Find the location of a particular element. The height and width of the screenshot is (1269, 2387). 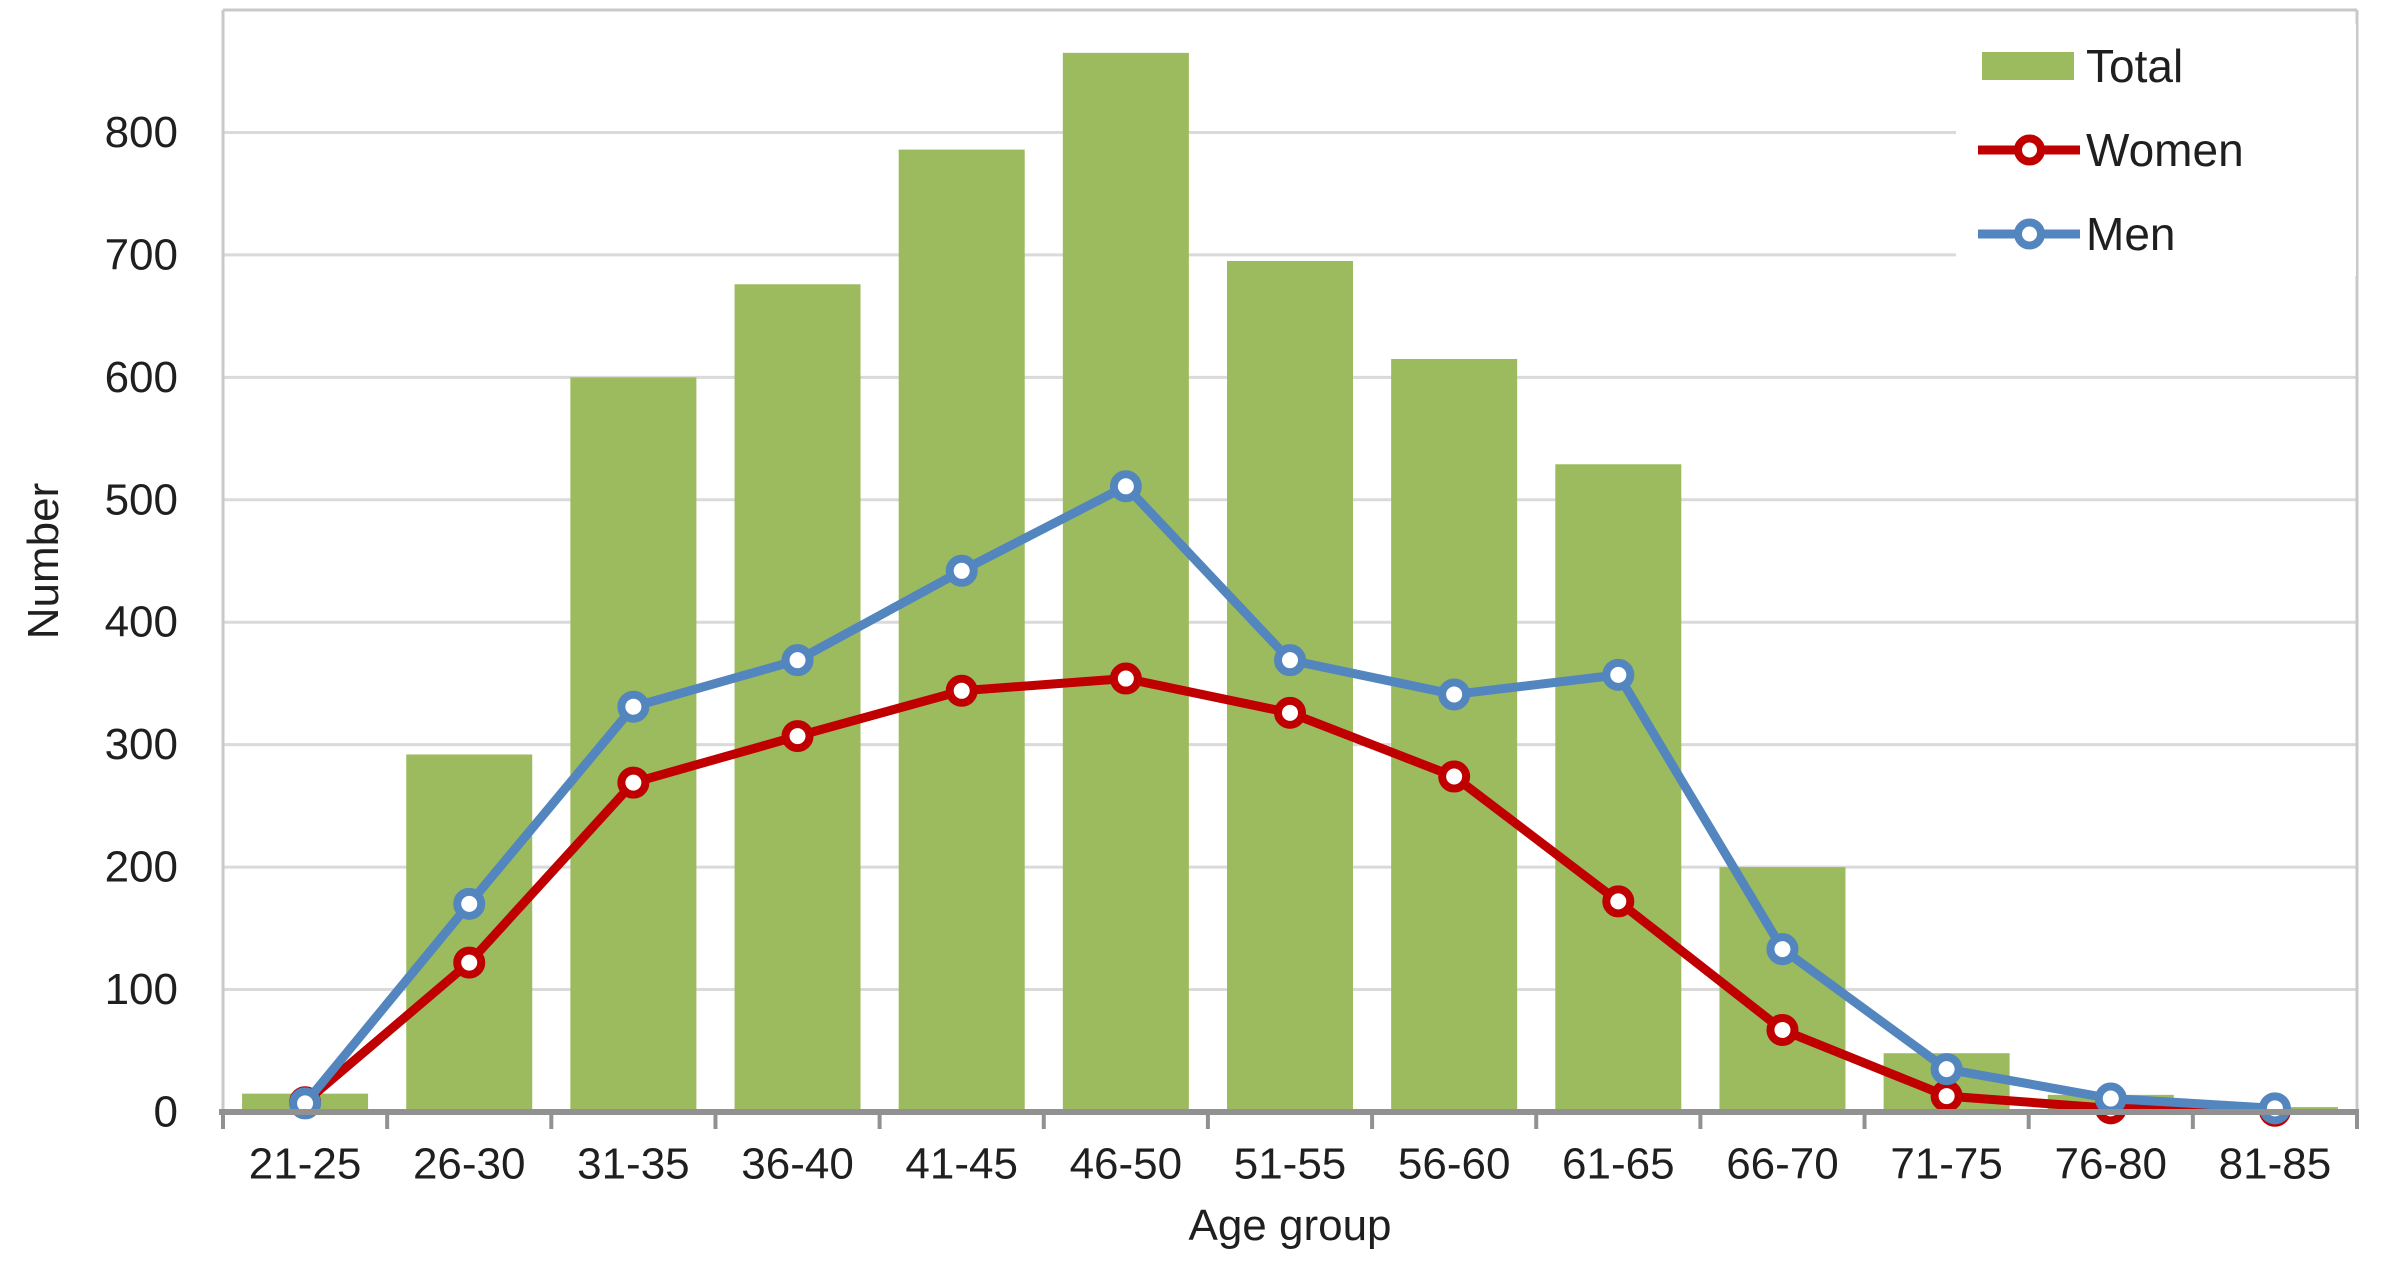

x-tick-label: 31-35 is located at coordinates (633, 1164).